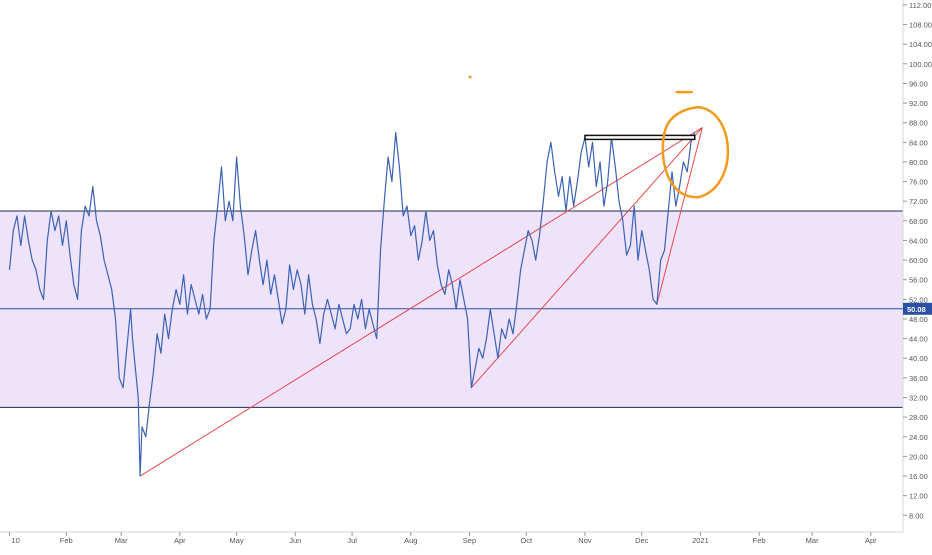 Image resolution: width=932 pixels, height=555 pixels. Describe the element at coordinates (918, 299) in the screenshot. I see `y-tick-label: 52.00` at that location.